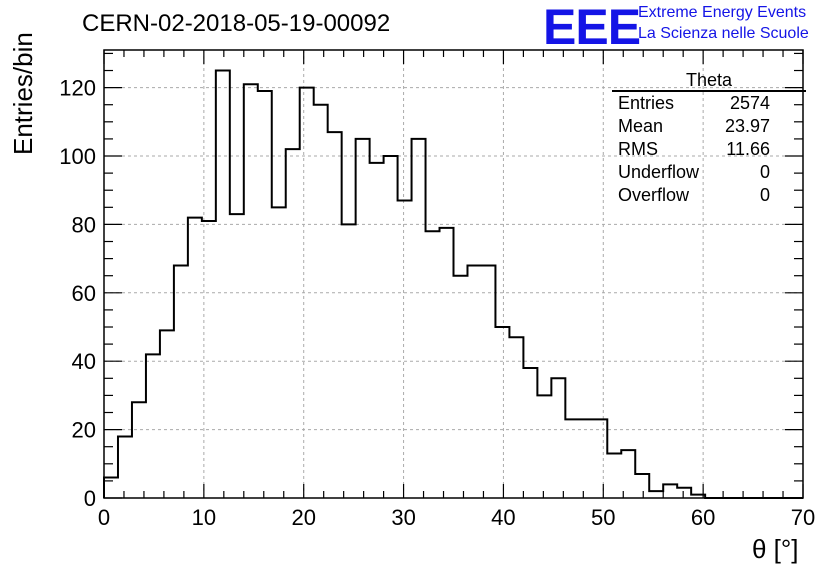 Image resolution: width=836 pixels, height=572 pixels. I want to click on stats-label: Entries, so click(646, 103).